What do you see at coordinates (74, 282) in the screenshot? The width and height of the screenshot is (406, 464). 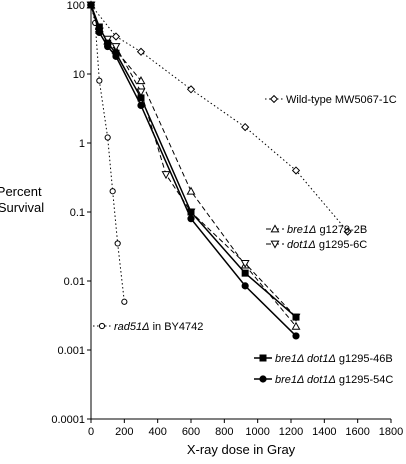 I see `y-tick-label: 0.01` at bounding box center [74, 282].